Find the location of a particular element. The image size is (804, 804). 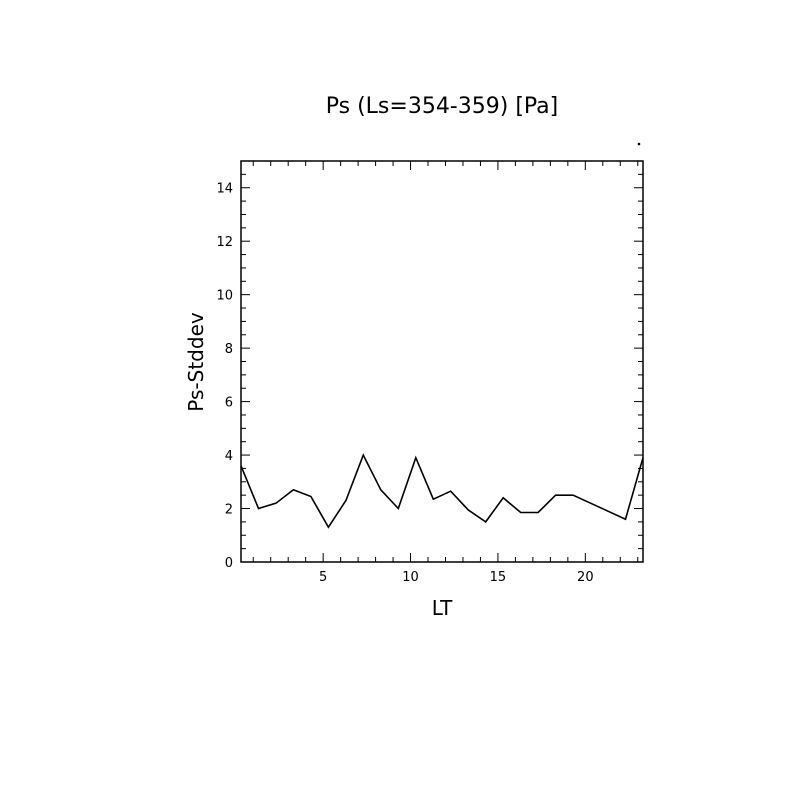

y-tick-label: 0 is located at coordinates (229, 563).